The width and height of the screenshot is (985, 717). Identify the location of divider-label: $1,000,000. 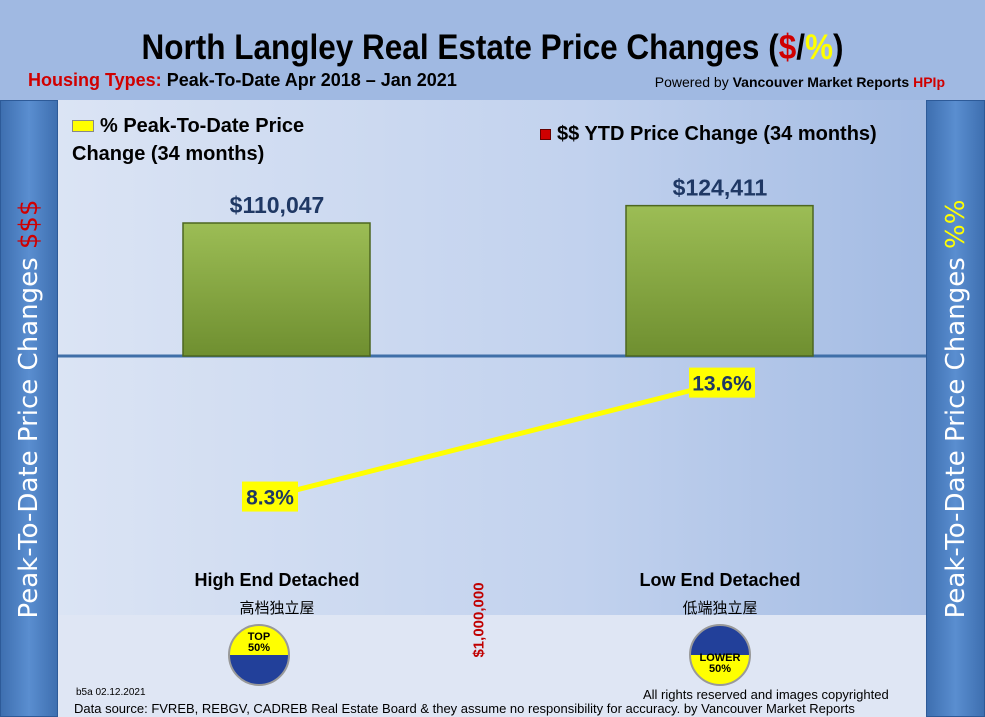
(479, 620).